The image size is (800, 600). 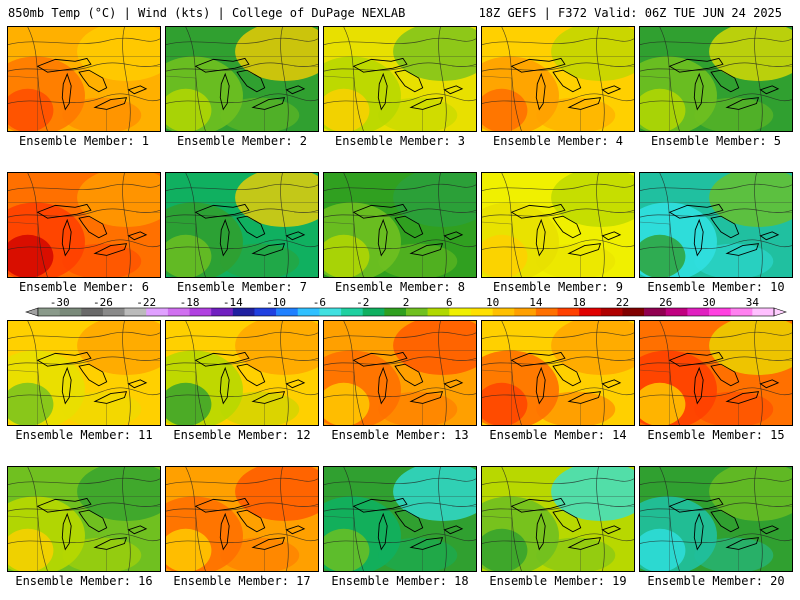 What do you see at coordinates (84, 287) in the screenshot?
I see `ensemble-member-label: Ensemble Member: 6` at bounding box center [84, 287].